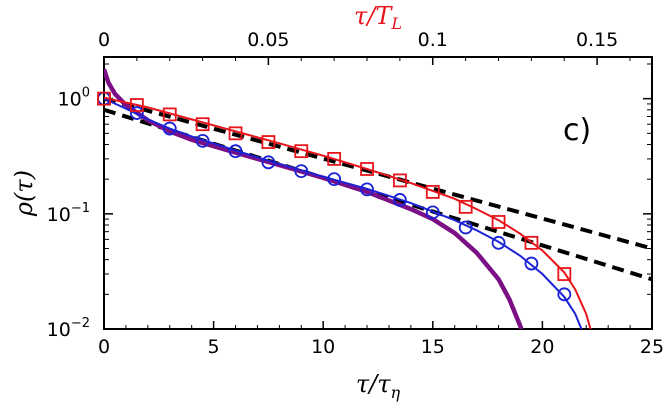  I want to click on x-axis-title-subscript: η, so click(396, 392).